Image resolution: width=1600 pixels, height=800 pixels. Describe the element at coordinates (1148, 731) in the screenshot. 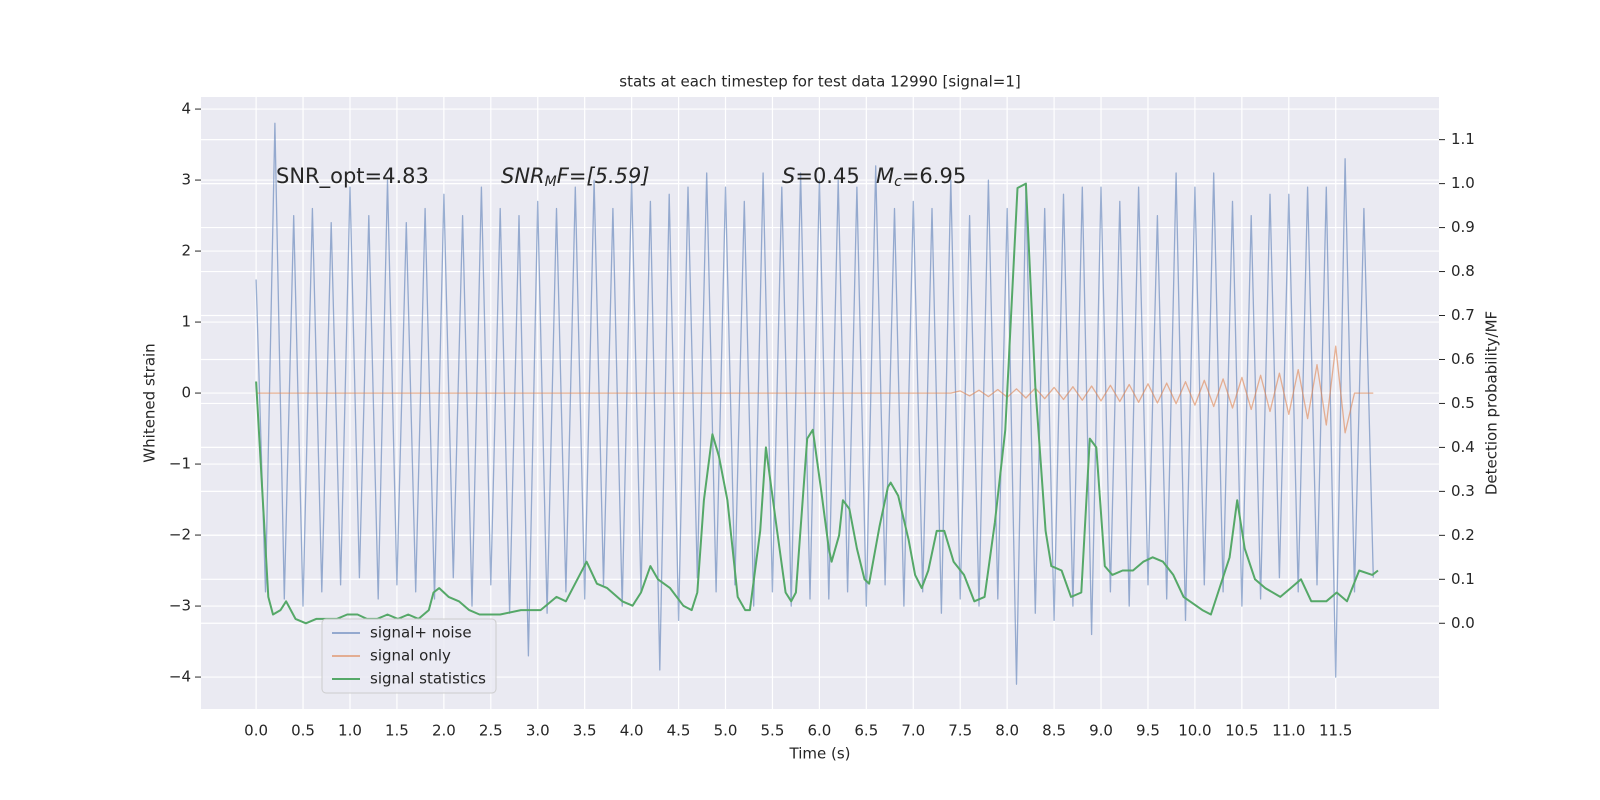

I see `x-tick-label: 9.5` at that location.